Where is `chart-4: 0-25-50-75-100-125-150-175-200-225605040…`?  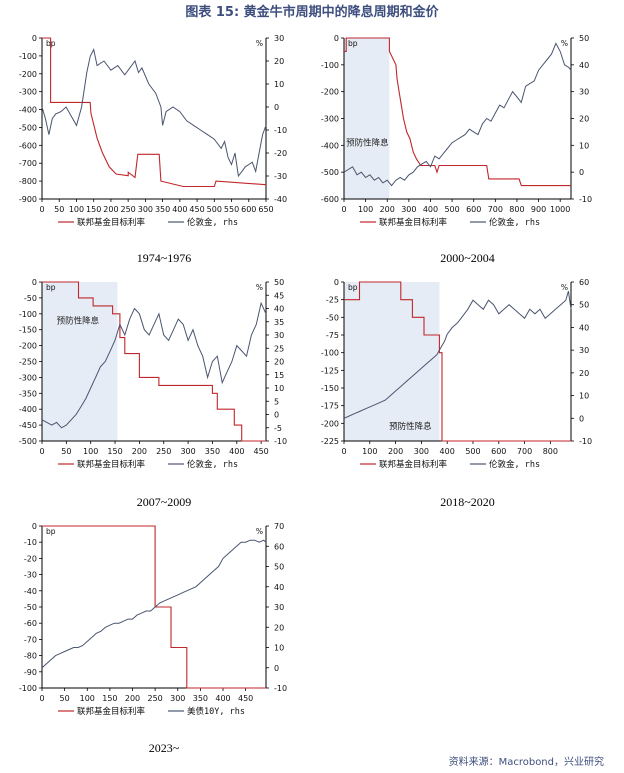
chart-4: 0-25-50-75-100-125-150-175-200-225605040… is located at coordinates (456, 393).